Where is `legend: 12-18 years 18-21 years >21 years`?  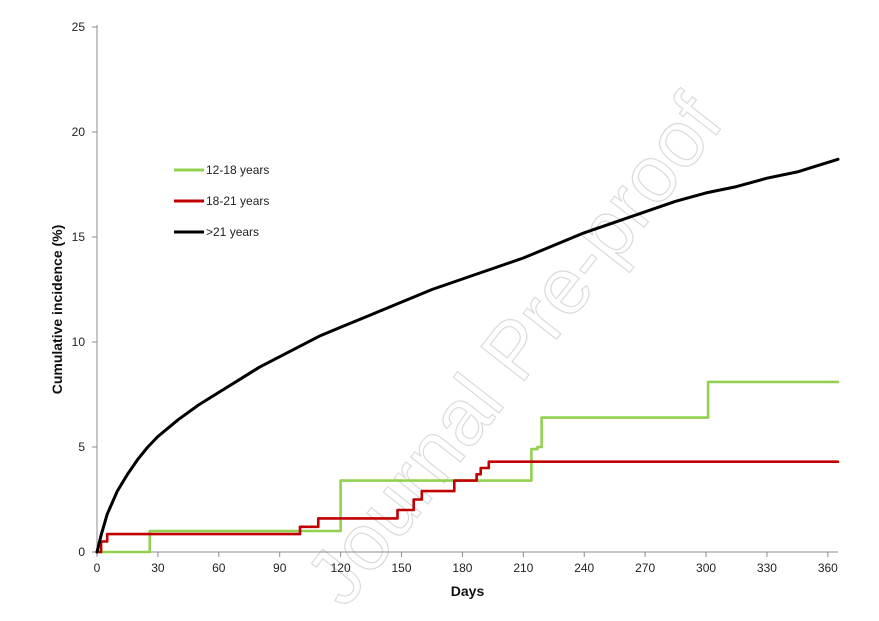 legend: 12-18 years 18-21 years >21 years is located at coordinates (221, 201).